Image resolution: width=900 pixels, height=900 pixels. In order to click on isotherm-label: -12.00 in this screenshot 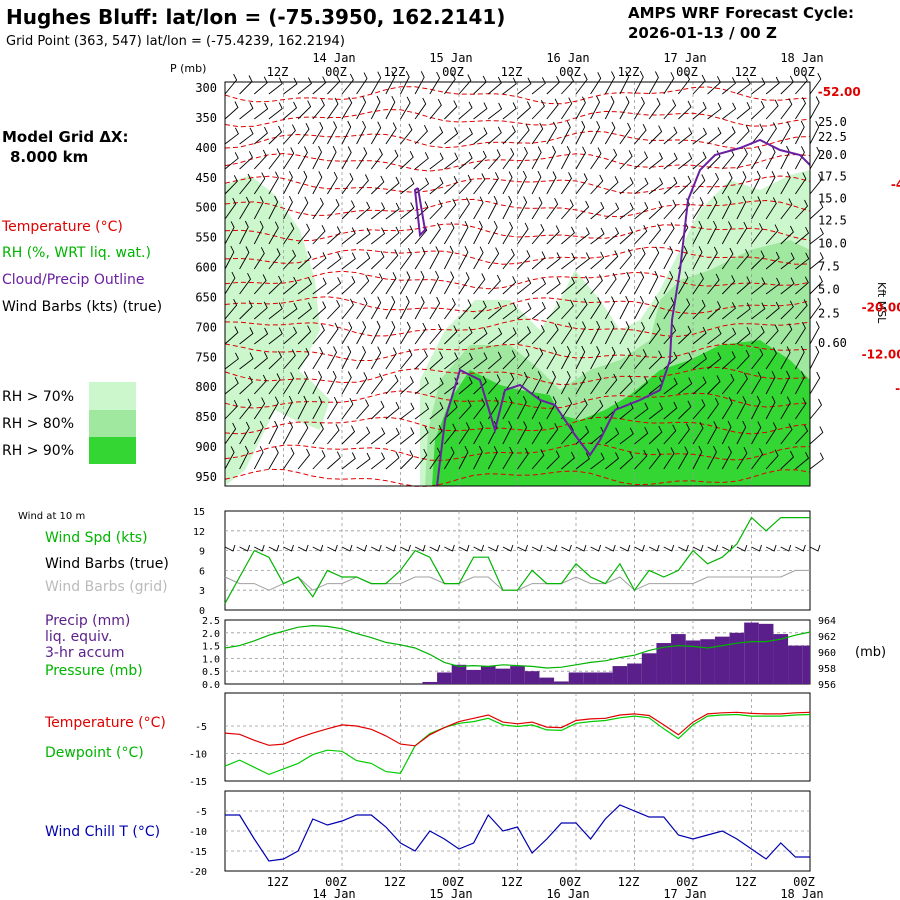, I will do `click(881, 354)`.